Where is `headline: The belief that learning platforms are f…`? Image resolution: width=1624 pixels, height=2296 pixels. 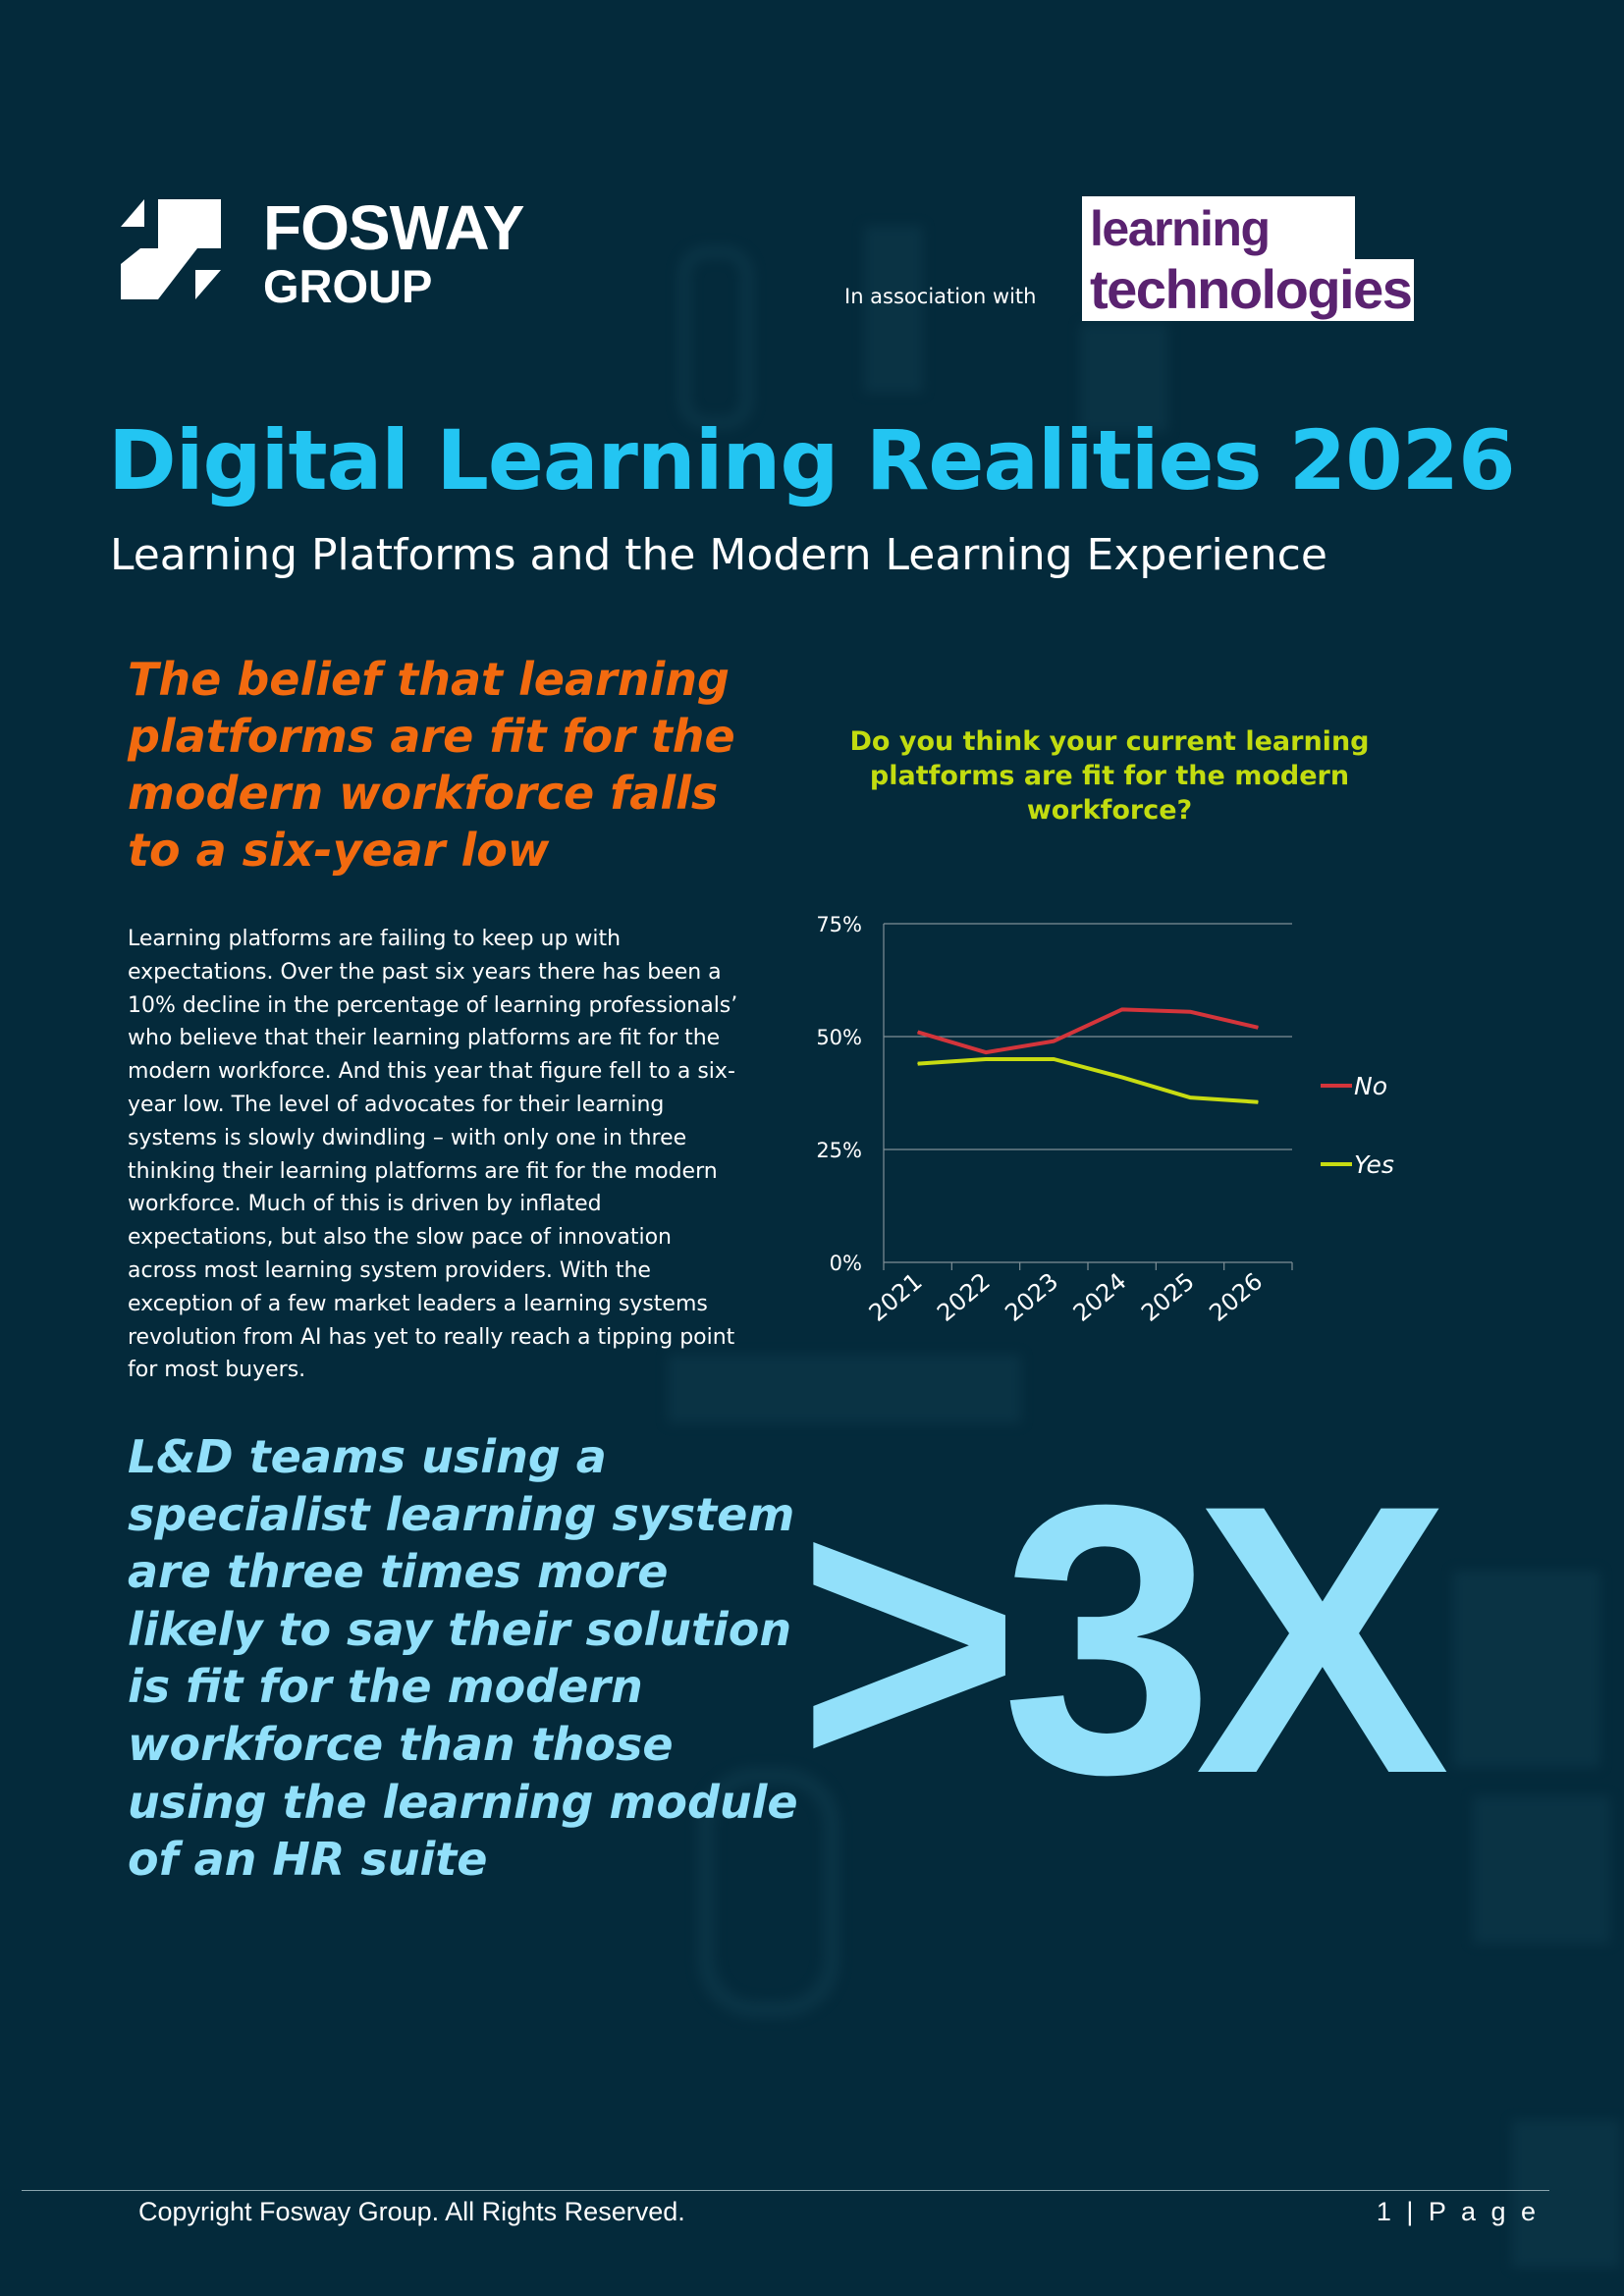
headline: The belief that learning platforms are f… is located at coordinates (431, 765).